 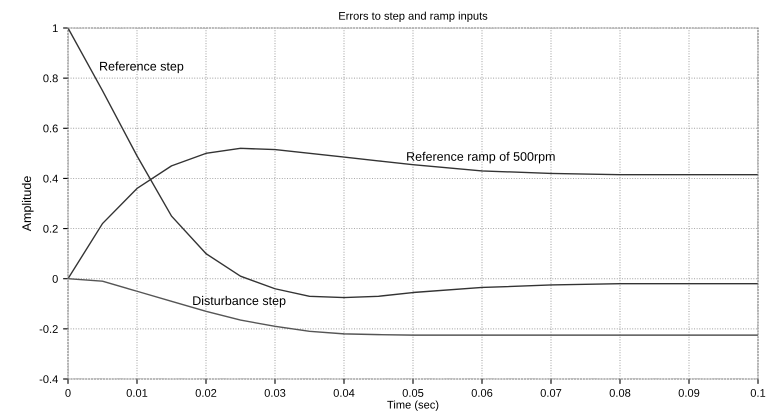 I want to click on annotation: Reference step, so click(x=142, y=67).